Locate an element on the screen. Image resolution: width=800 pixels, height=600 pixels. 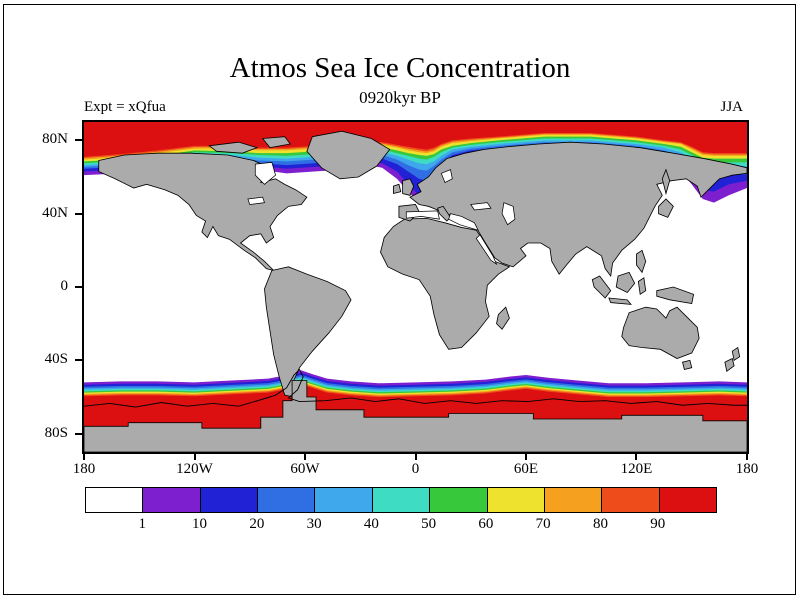
colorbar-tick-label: 10 is located at coordinates (200, 524).